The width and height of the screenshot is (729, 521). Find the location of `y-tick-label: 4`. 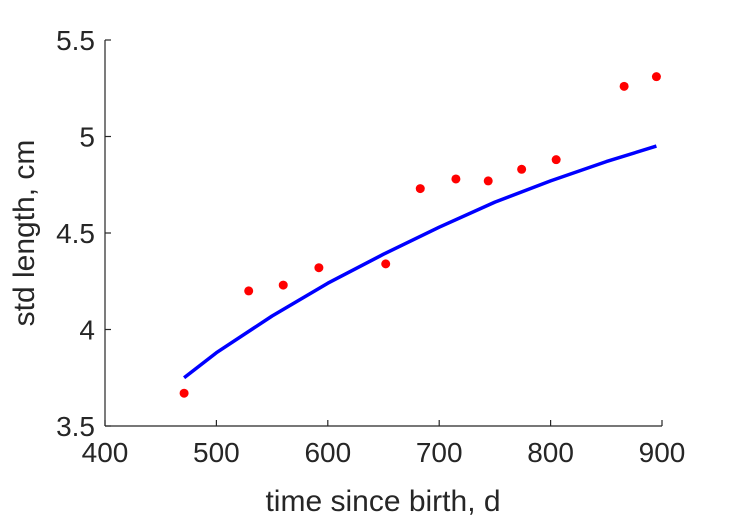

y-tick-label: 4 is located at coordinates (87, 330).